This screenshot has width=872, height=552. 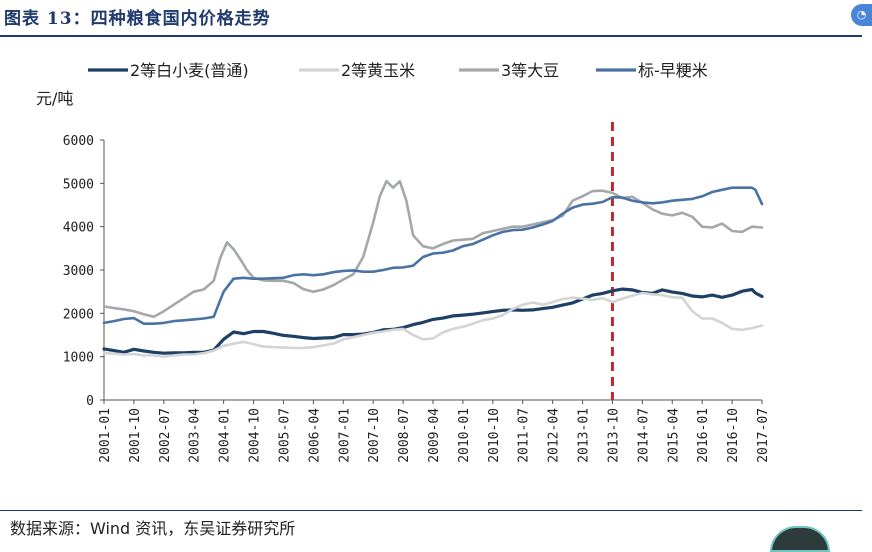 What do you see at coordinates (763, 435) in the screenshot?
I see `x-tick-label: 2017-07` at bounding box center [763, 435].